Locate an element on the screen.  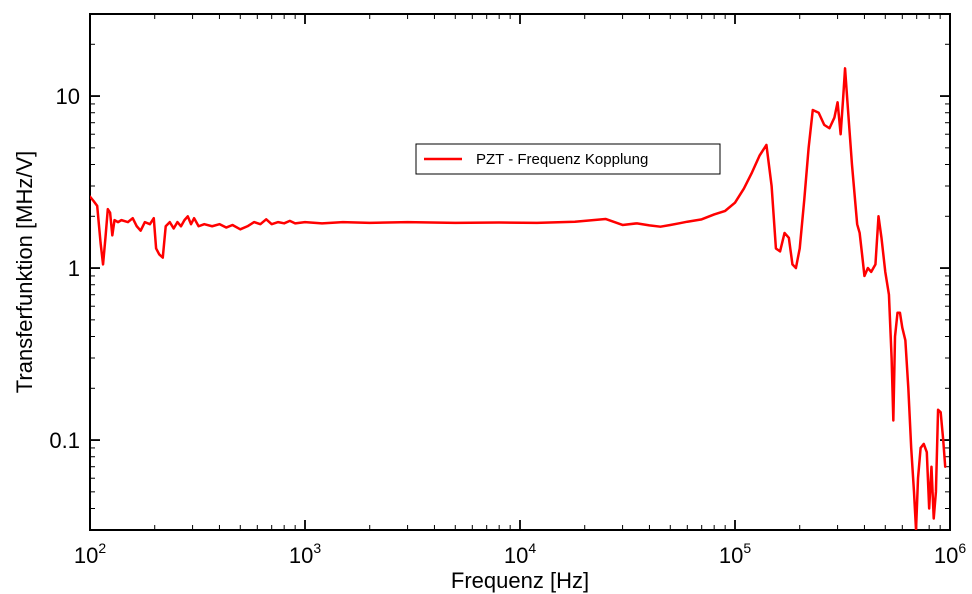
x-tick-label: 10⁵ is located at coordinates (735, 554).